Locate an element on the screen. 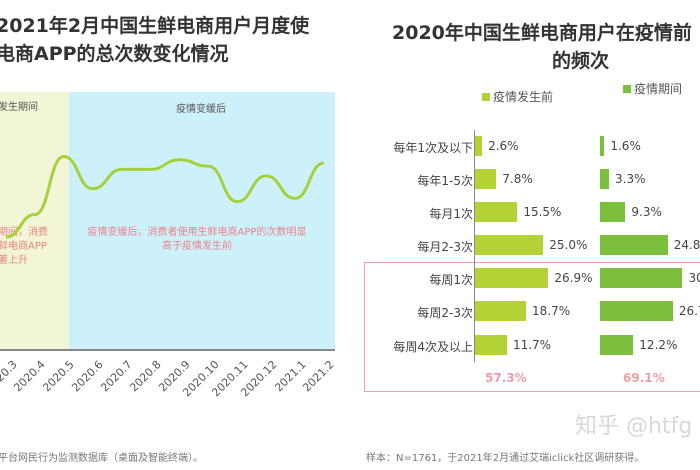 The width and height of the screenshot is (700, 470). left-chart-title: 2021年2月中国生鲜电商用户月度使 电商APP的总次数变化情况 is located at coordinates (154, 40).